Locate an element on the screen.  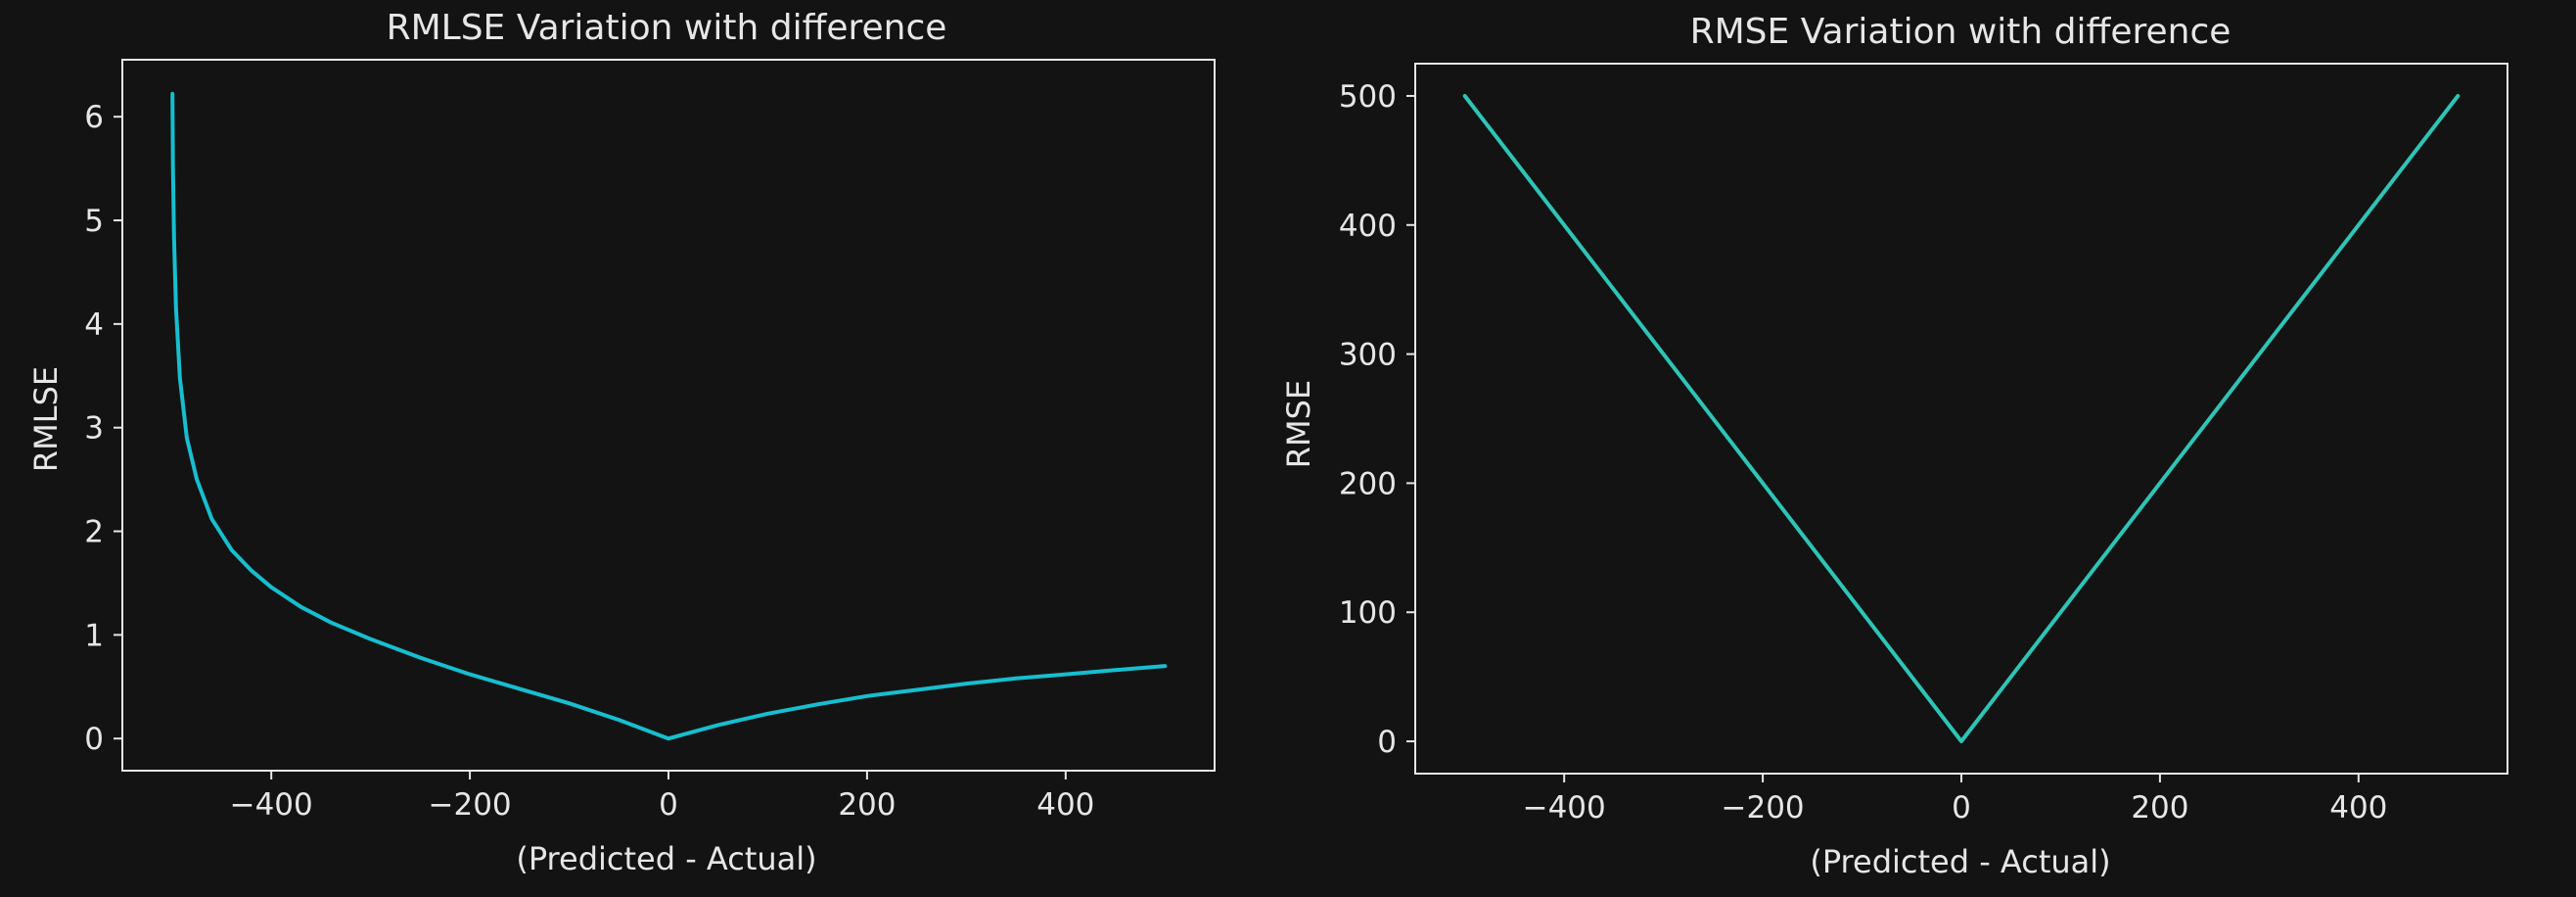
y-ticks: 0 1 2 3 4 5 6 is located at coordinates (103, 429).